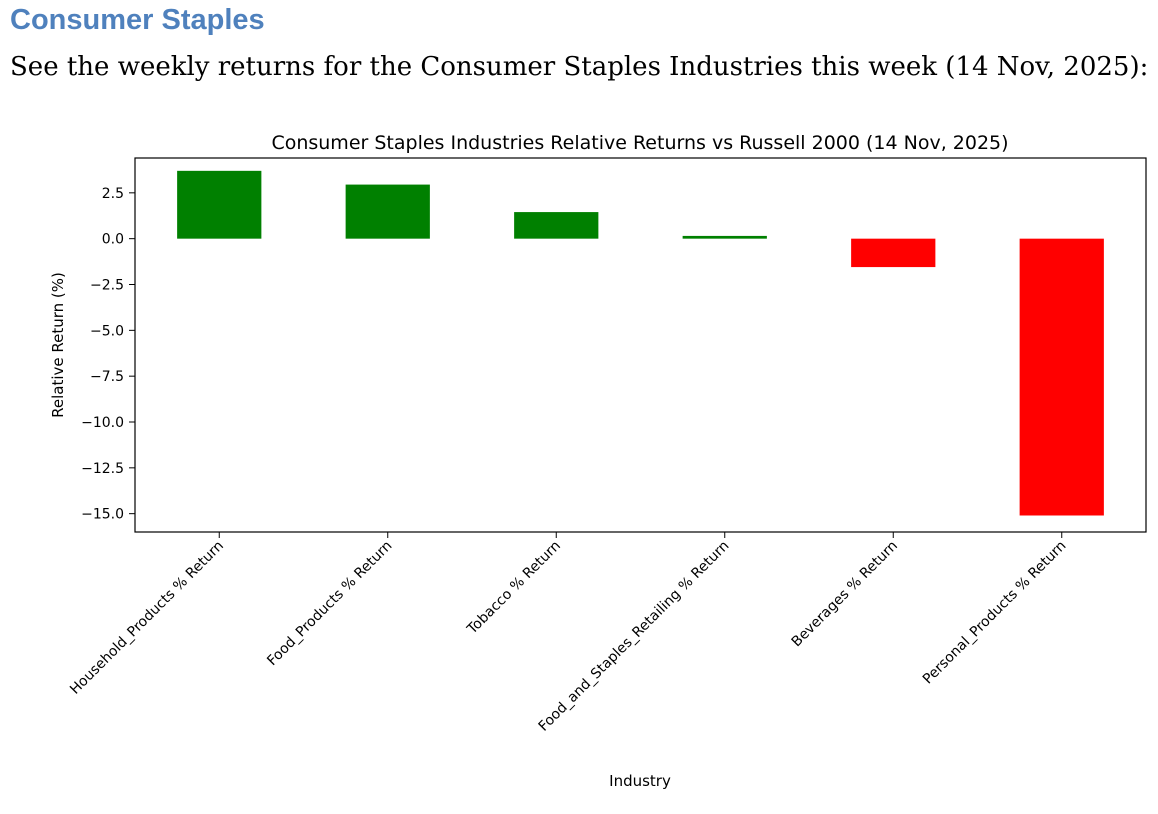 Image resolution: width=1158 pixels, height=814 pixels. I want to click on y-tick-label: −5.0, so click(107, 331).